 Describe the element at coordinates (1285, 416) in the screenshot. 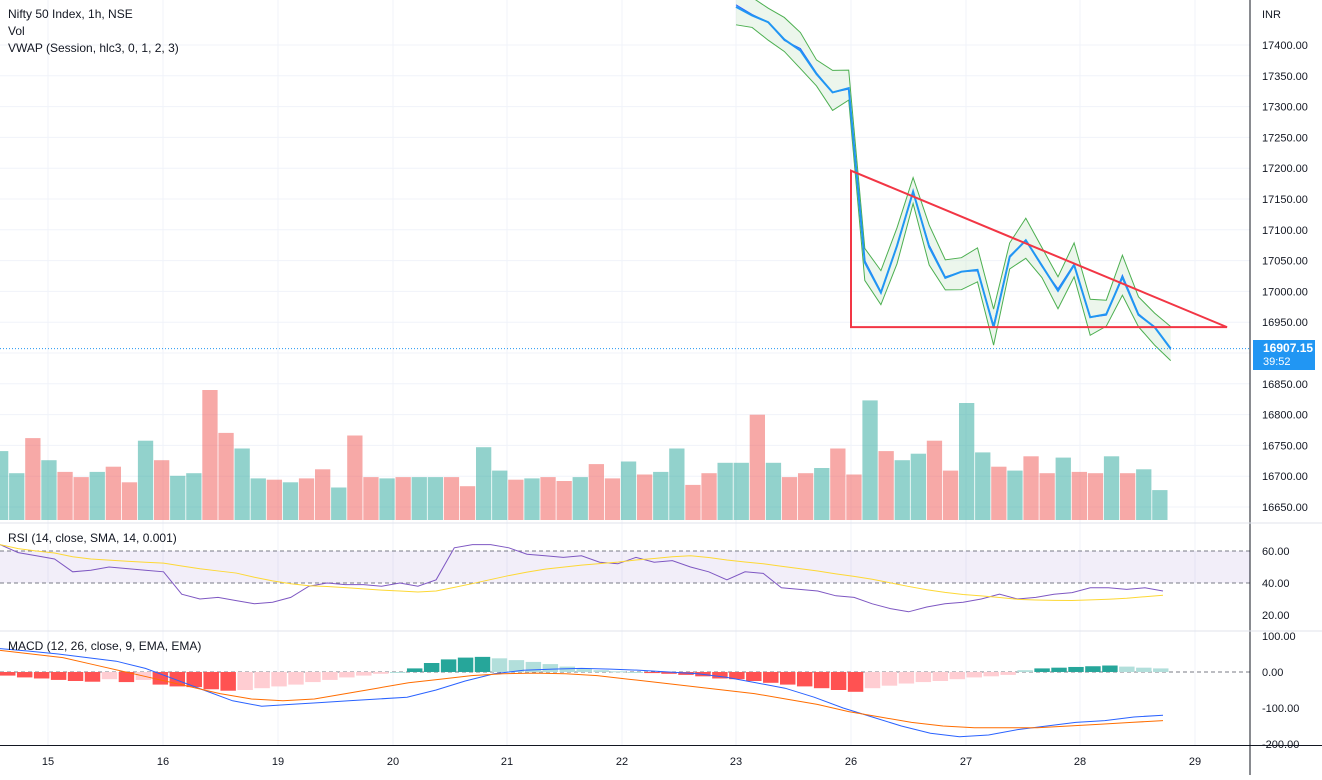

I see `price-tick-label: 16800.00` at that location.